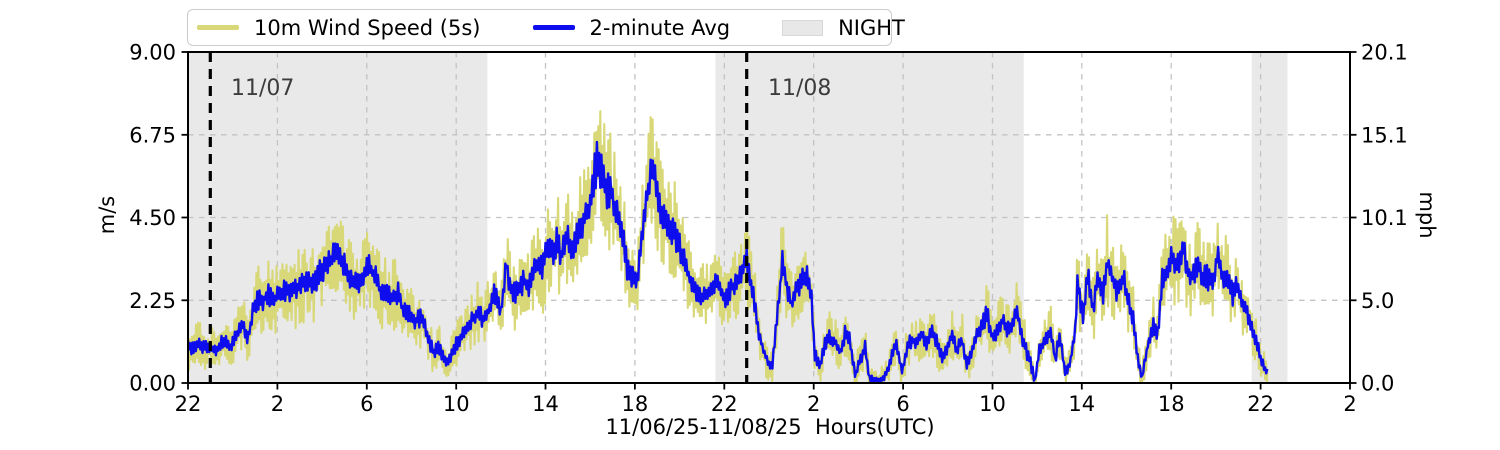 Image resolution: width=1500 pixels, height=450 pixels. Describe the element at coordinates (1377, 384) in the screenshot. I see `y-tick-label-mph: 0.0` at that location.